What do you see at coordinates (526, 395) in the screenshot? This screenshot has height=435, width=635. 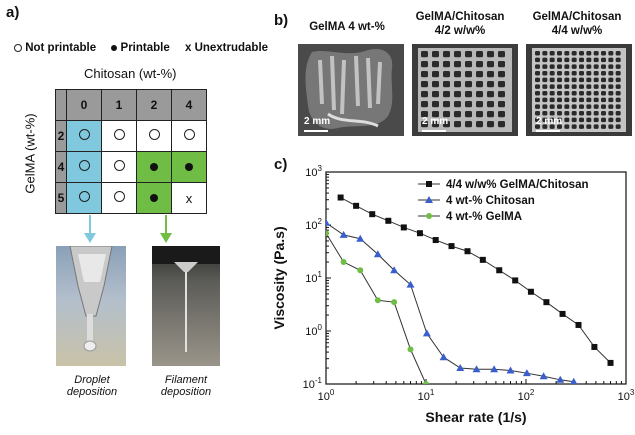 I see `x-tick-label: 10²` at bounding box center [526, 395].